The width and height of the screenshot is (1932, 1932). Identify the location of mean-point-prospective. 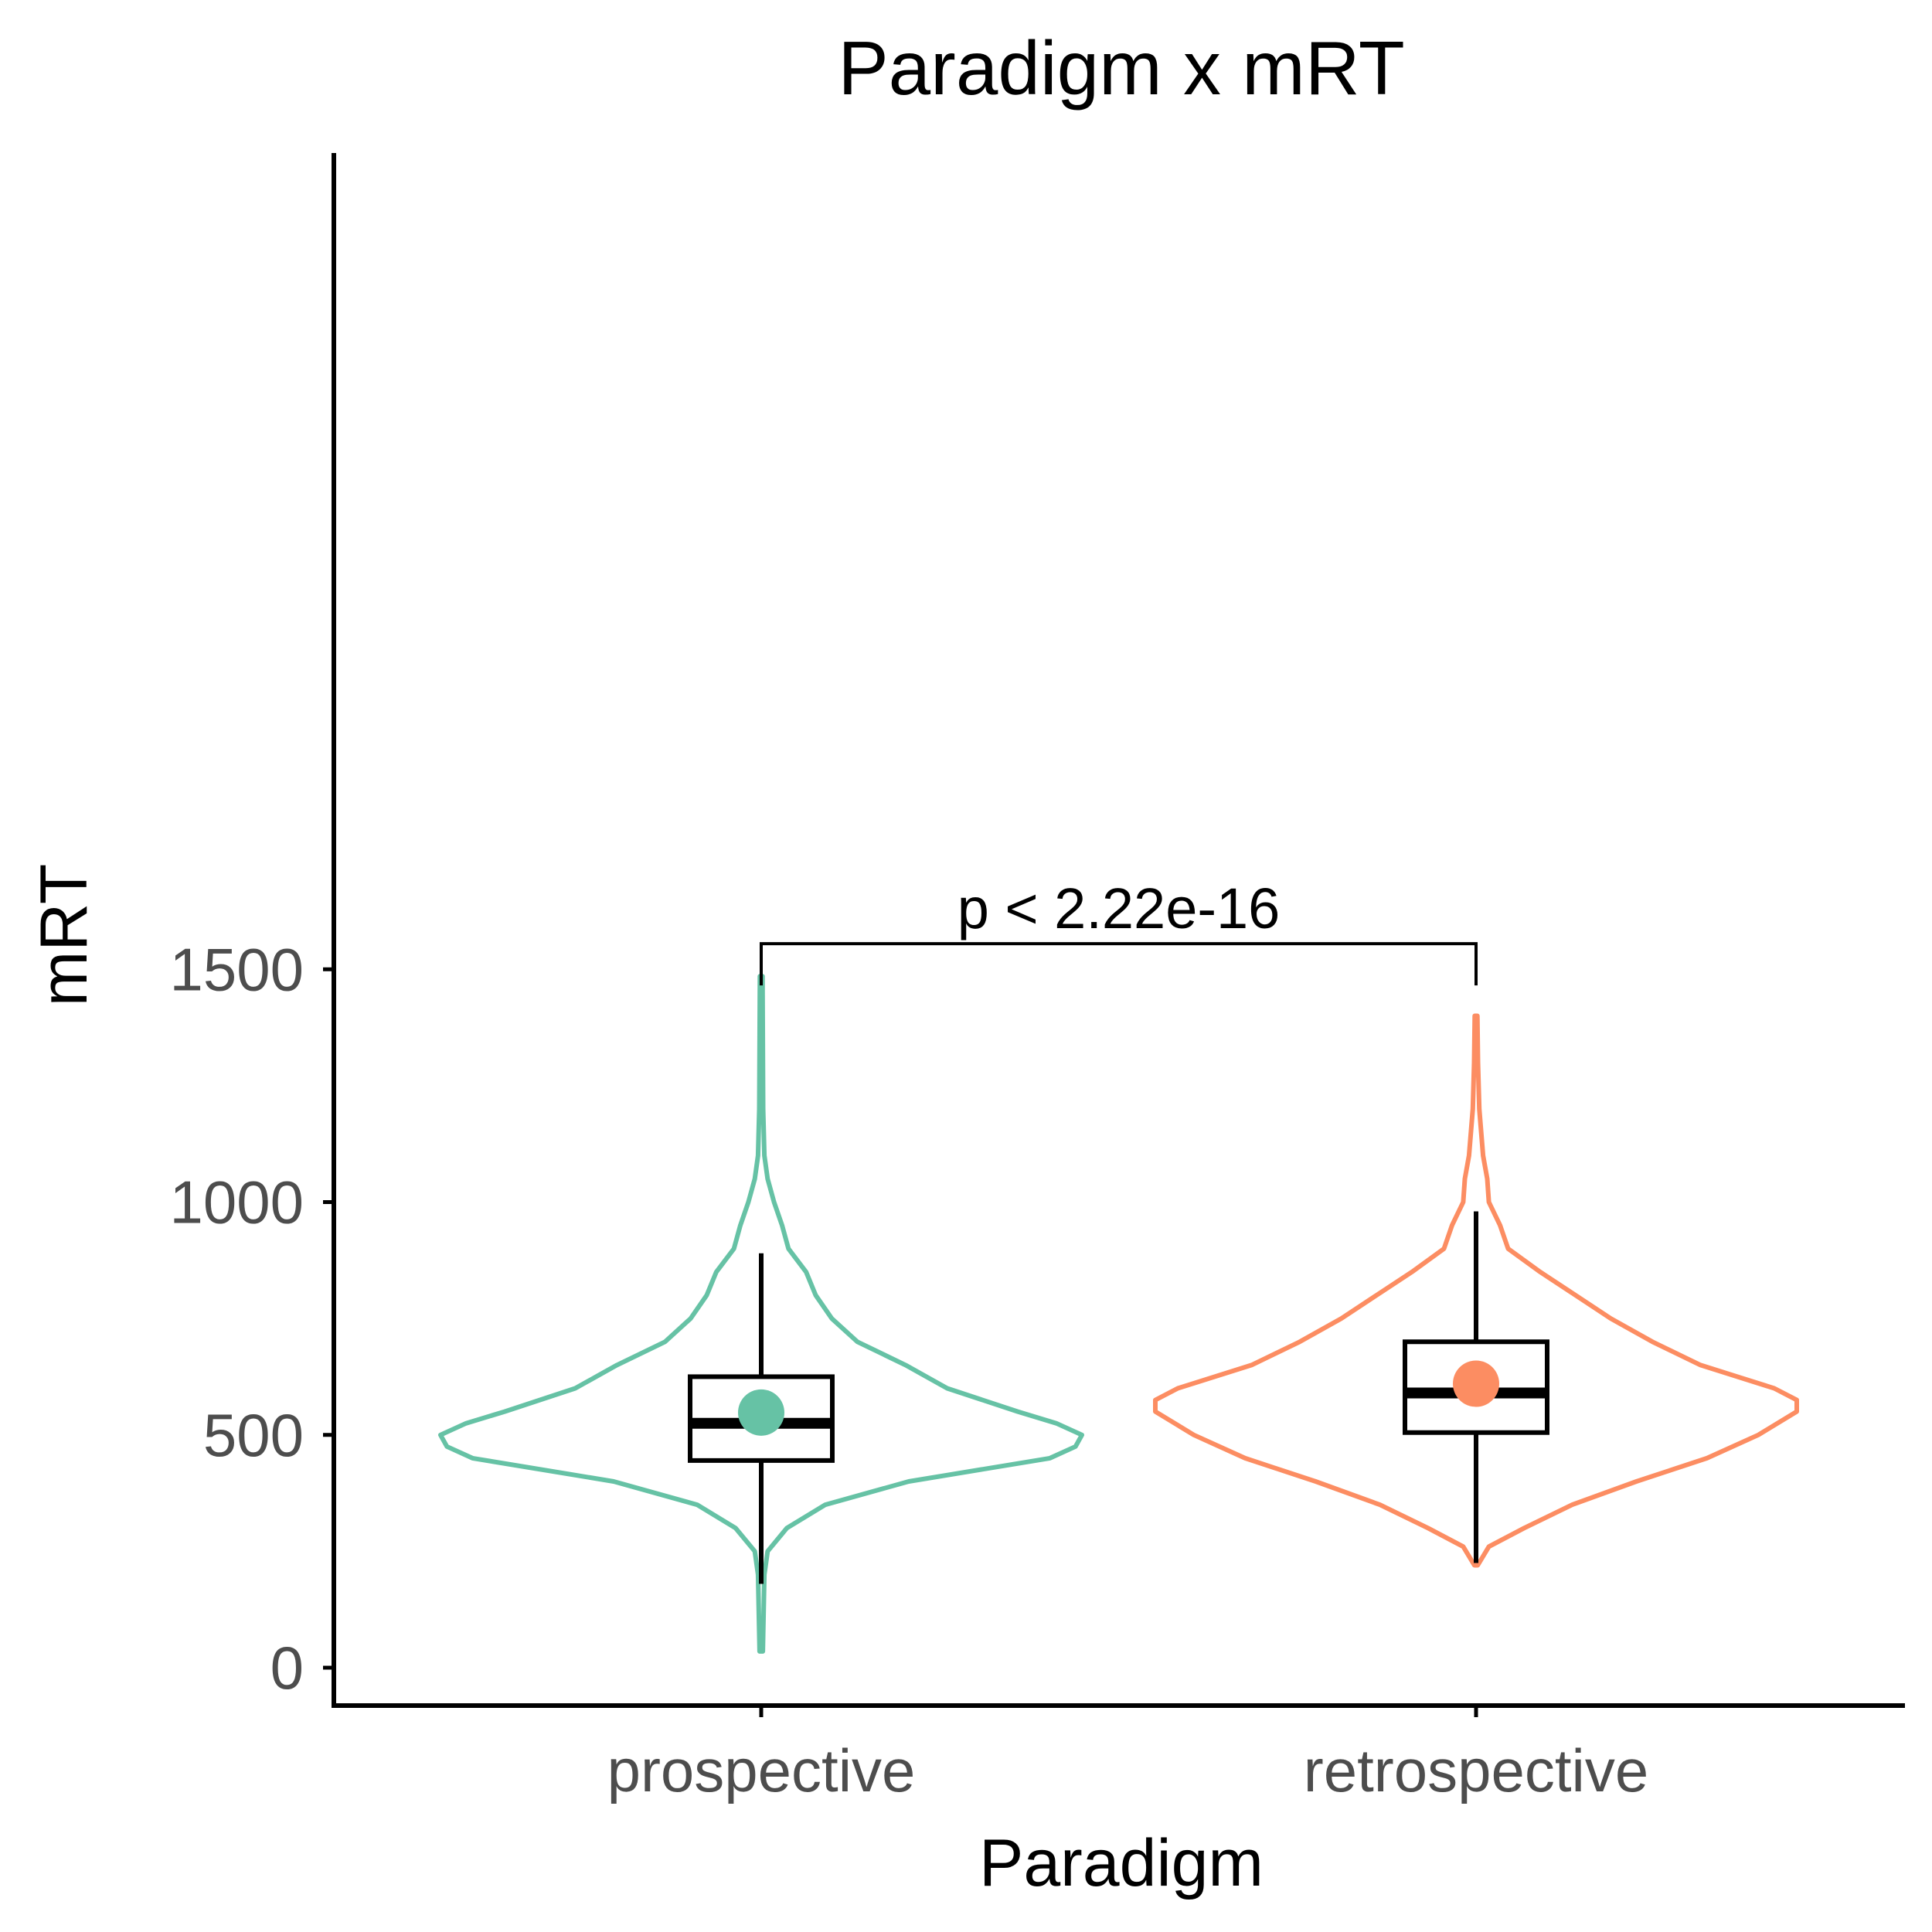
(761, 1412).